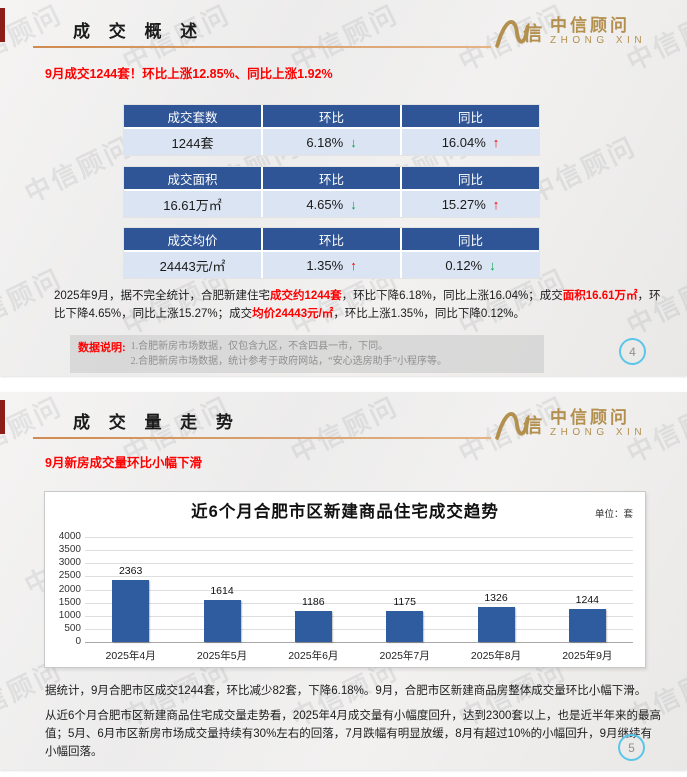  I want to click on bar-value-label: 2363, so click(130, 570).